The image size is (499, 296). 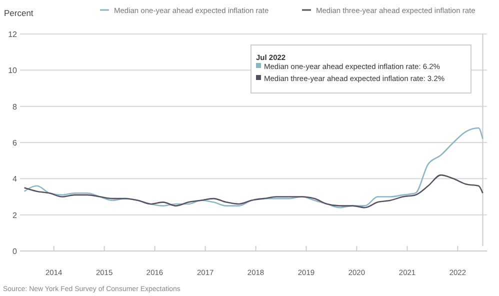 What do you see at coordinates (15, 107) in the screenshot?
I see `y-tick-label: 8` at bounding box center [15, 107].